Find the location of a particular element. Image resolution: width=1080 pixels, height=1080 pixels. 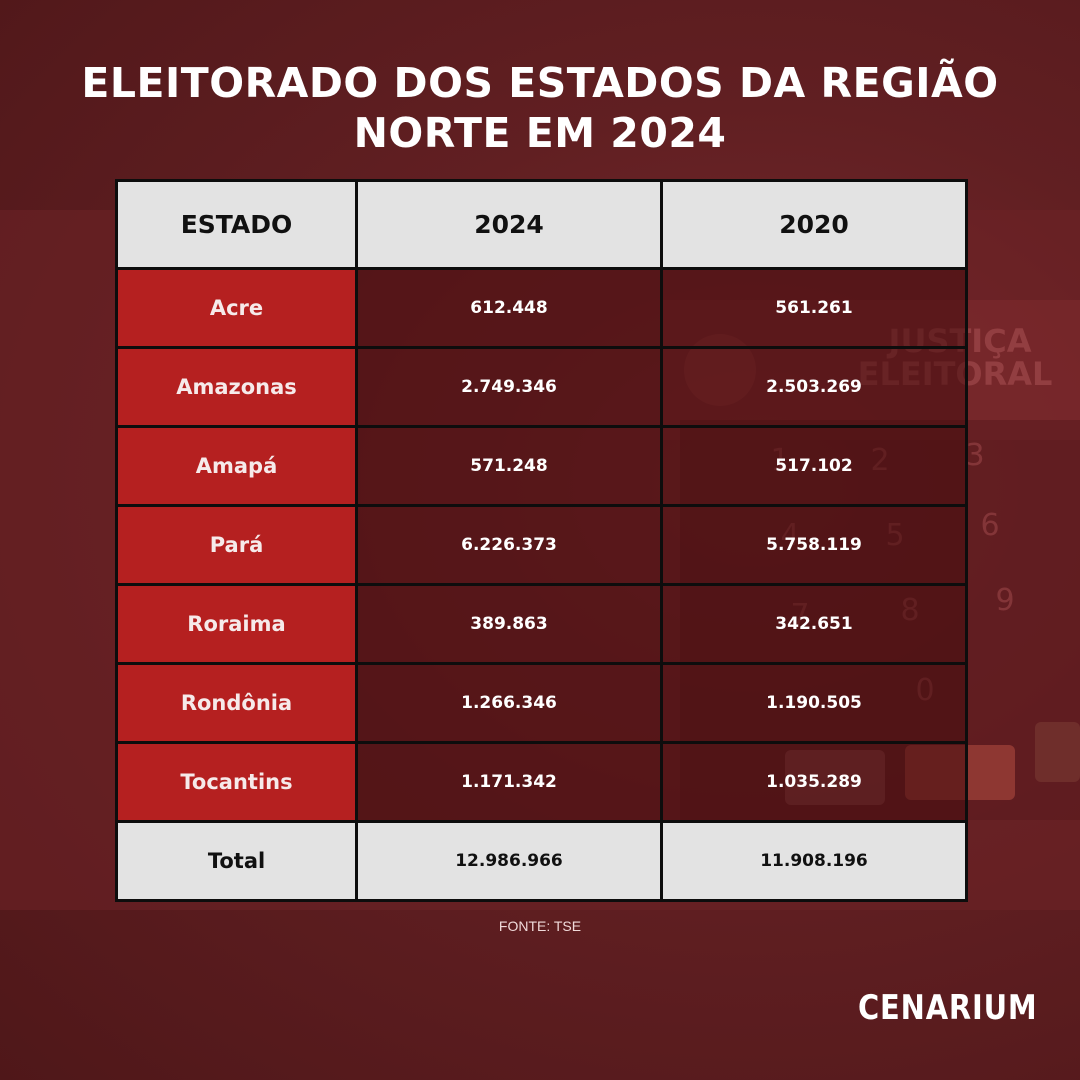

table-row: Roraima 389.863 342.651 is located at coordinates (541, 624).